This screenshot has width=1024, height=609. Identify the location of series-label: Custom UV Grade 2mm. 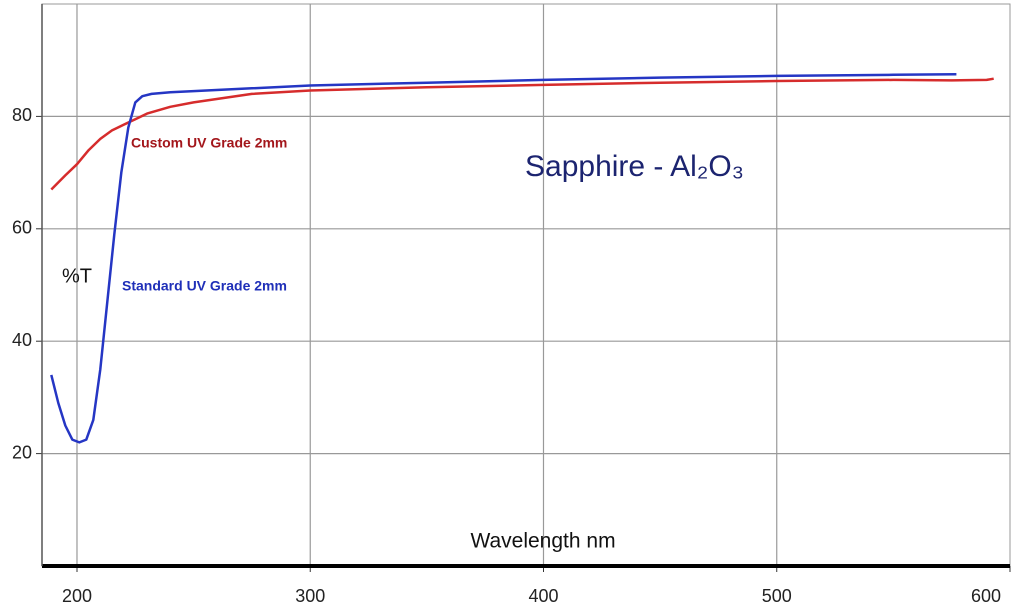
(209, 143).